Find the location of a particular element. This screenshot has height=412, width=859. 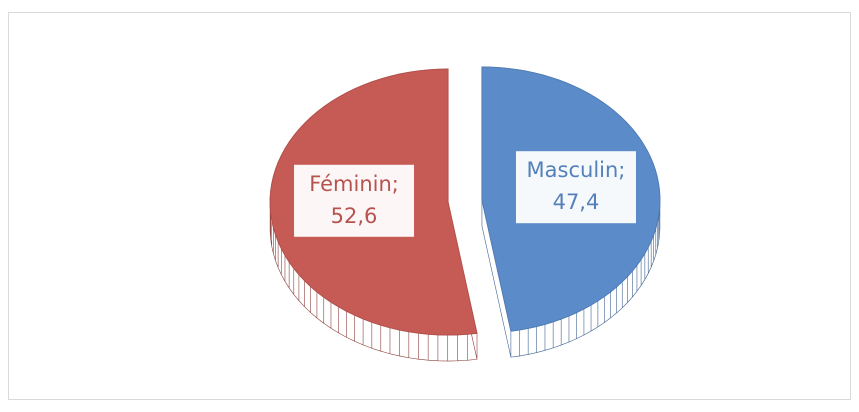

value-label: 52,6 is located at coordinates (354, 216).